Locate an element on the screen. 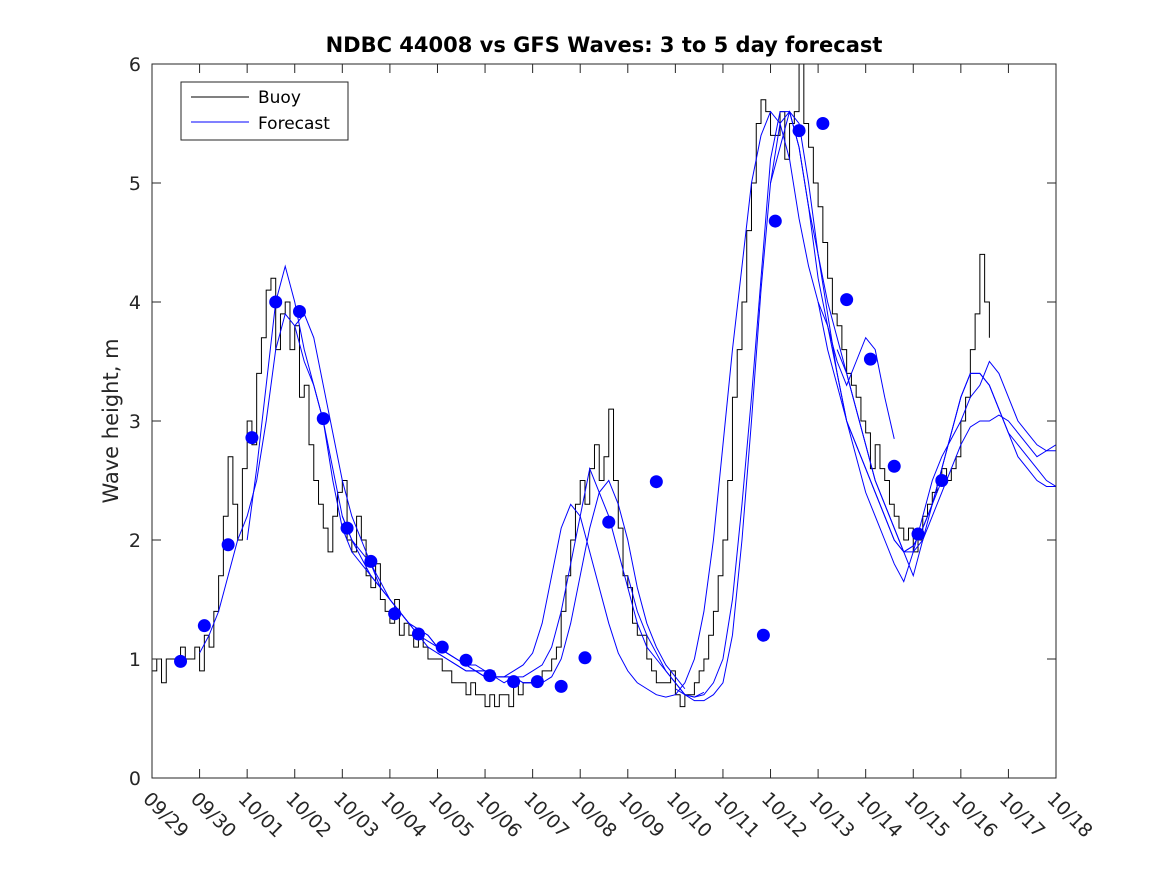  y-tick-label: 2 is located at coordinates (135, 541).